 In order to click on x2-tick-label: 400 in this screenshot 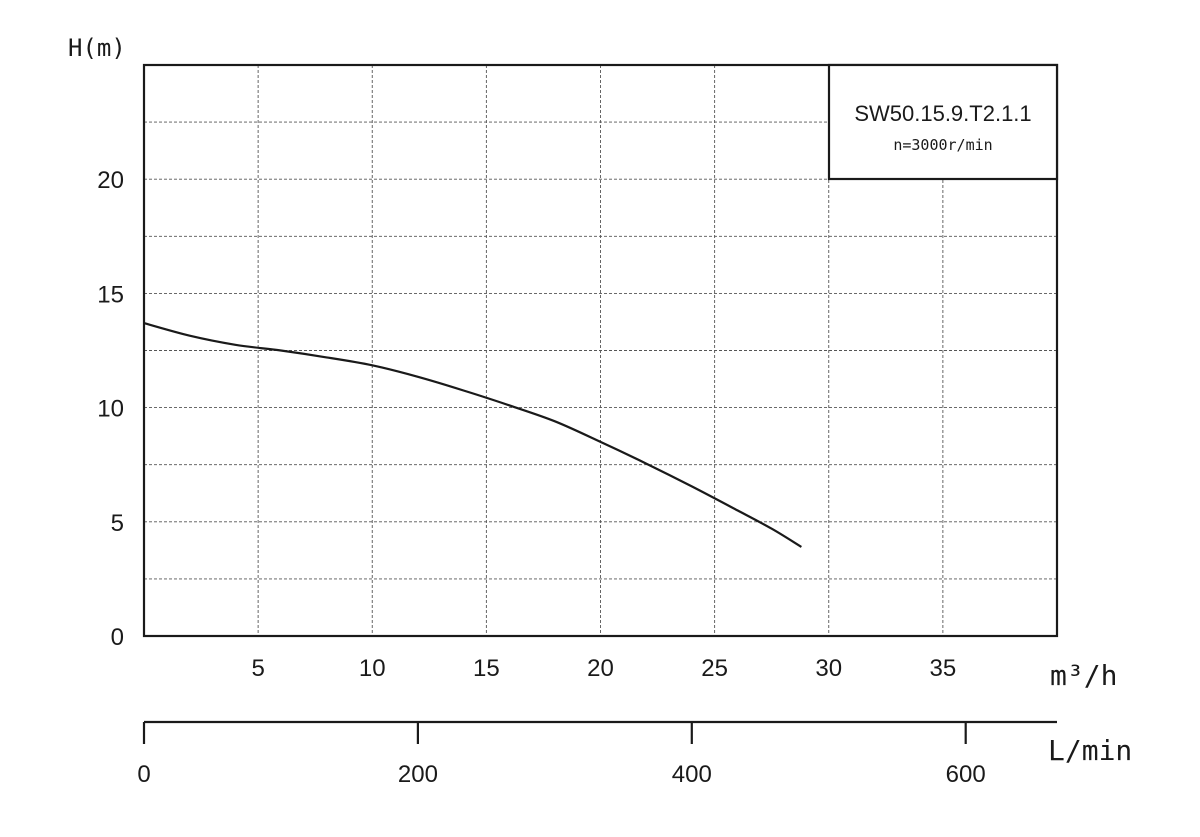, I will do `click(692, 774)`.